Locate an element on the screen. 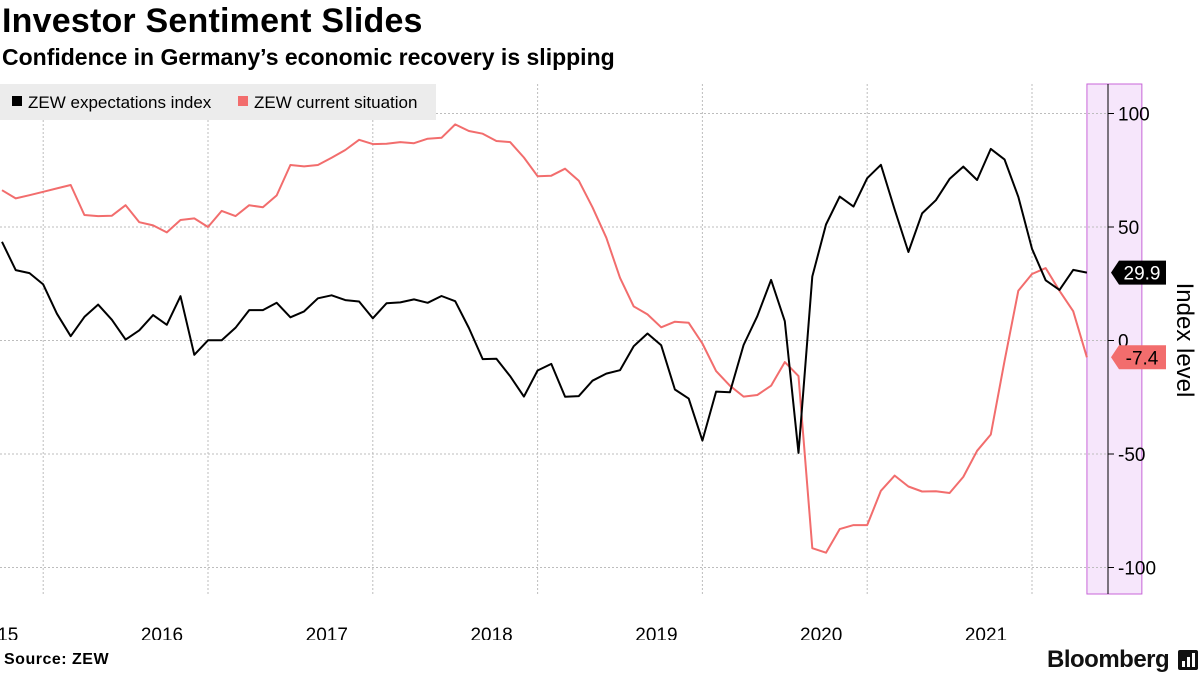 The image size is (1200, 675). legend-item-expectations: ZEW expectations index is located at coordinates (112, 102).